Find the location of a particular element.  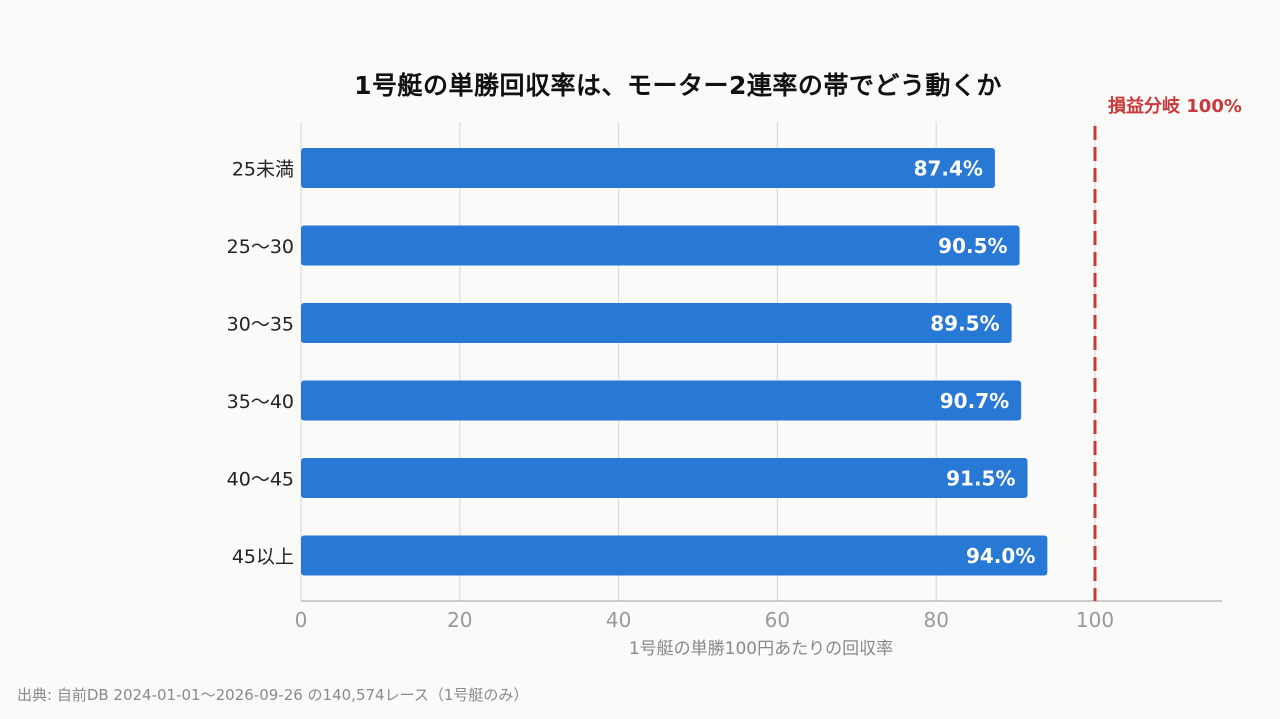

bar-value-label: 91.5% is located at coordinates (980, 479).